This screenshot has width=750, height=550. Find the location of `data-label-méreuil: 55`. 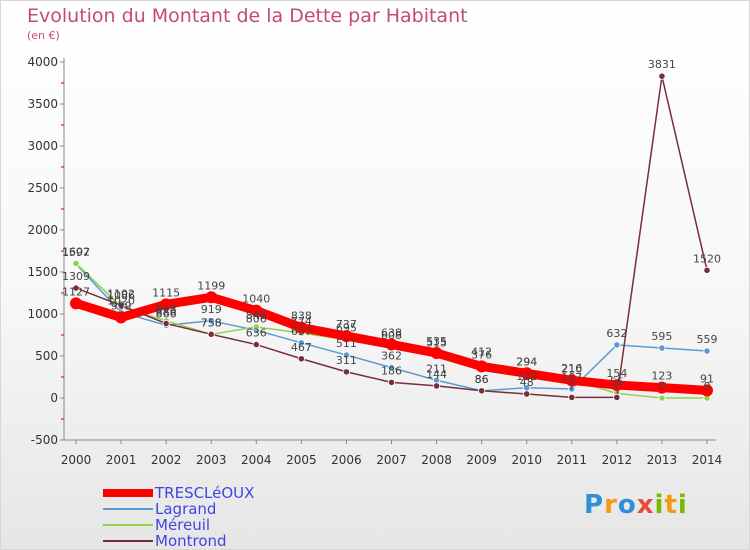

data-label-méreuil: 55 is located at coordinates (617, 381).